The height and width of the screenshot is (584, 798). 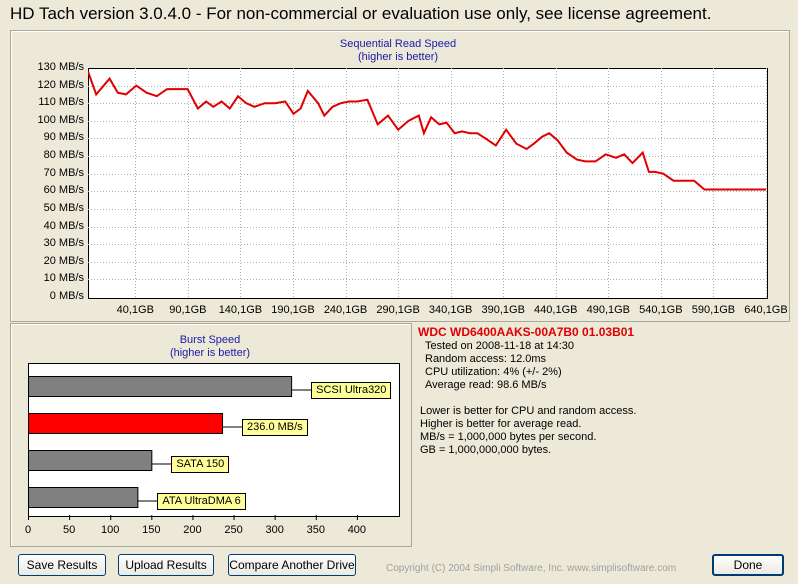 I want to click on burst-chart-title: Burst Speed, so click(x=210, y=340).